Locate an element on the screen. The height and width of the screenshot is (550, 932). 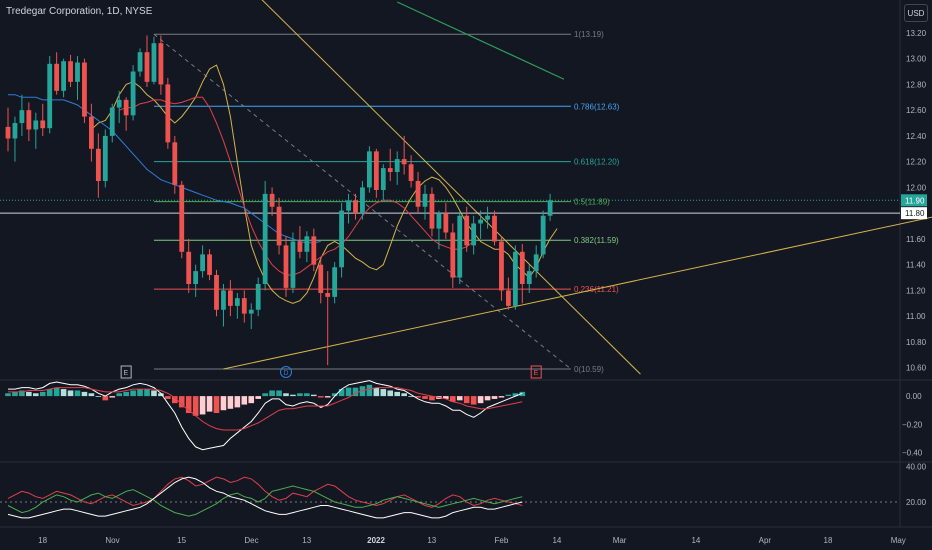
last-price-tag is located at coordinates (914, 200).